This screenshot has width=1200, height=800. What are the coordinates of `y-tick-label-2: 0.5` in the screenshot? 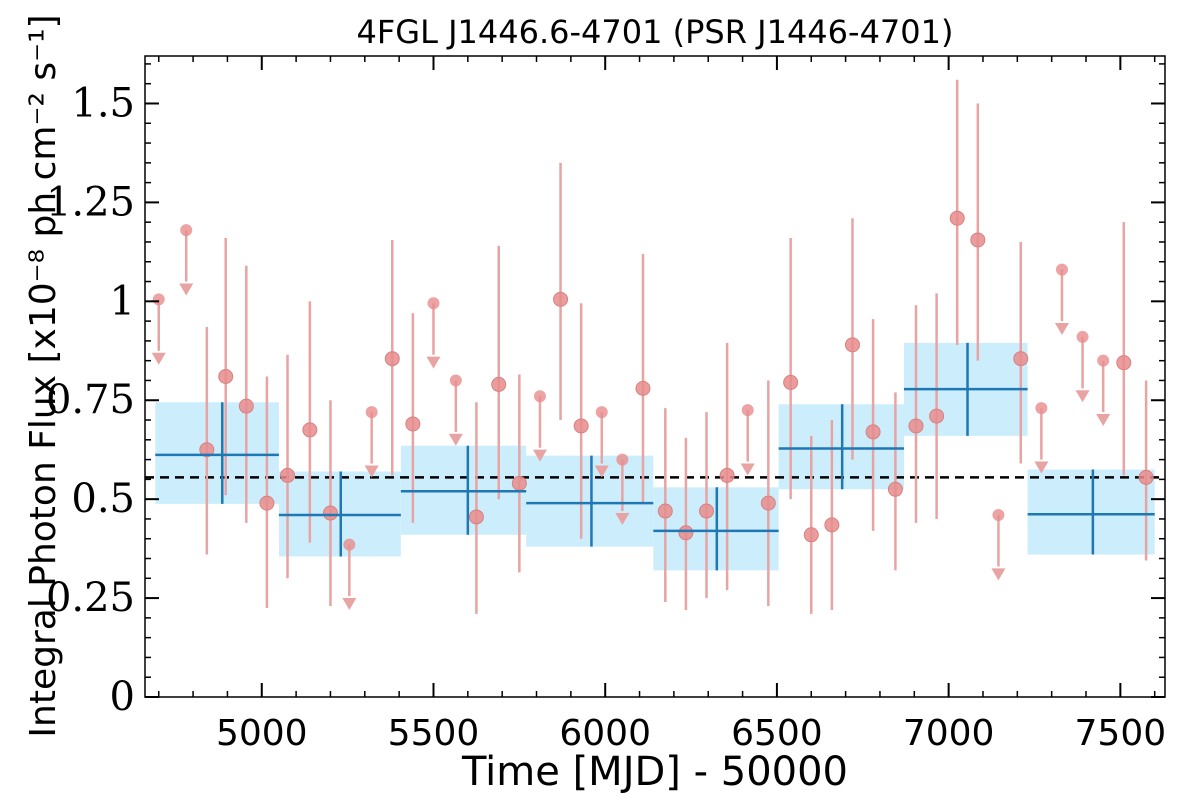 It's located at (103, 499).